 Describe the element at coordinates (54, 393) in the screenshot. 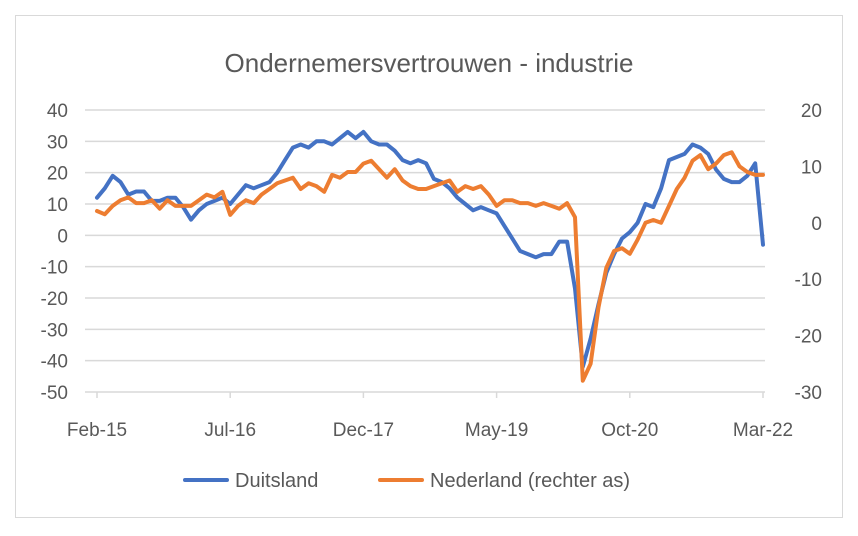

I see `y-left-tick-label: -50` at that location.